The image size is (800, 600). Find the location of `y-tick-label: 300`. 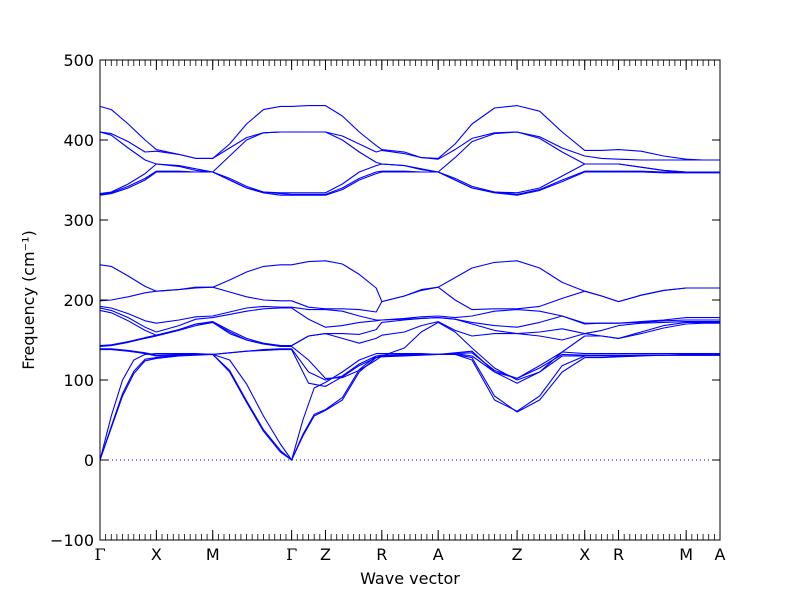

y-tick-label: 300 is located at coordinates (78, 220).